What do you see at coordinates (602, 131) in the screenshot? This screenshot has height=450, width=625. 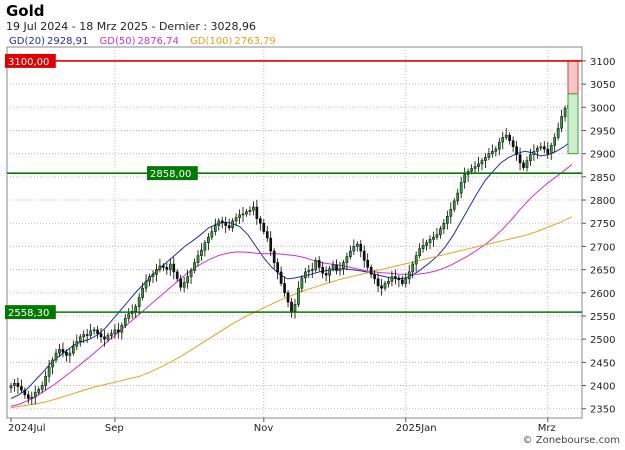 I see `y-tick-label: 2950` at bounding box center [602, 131].